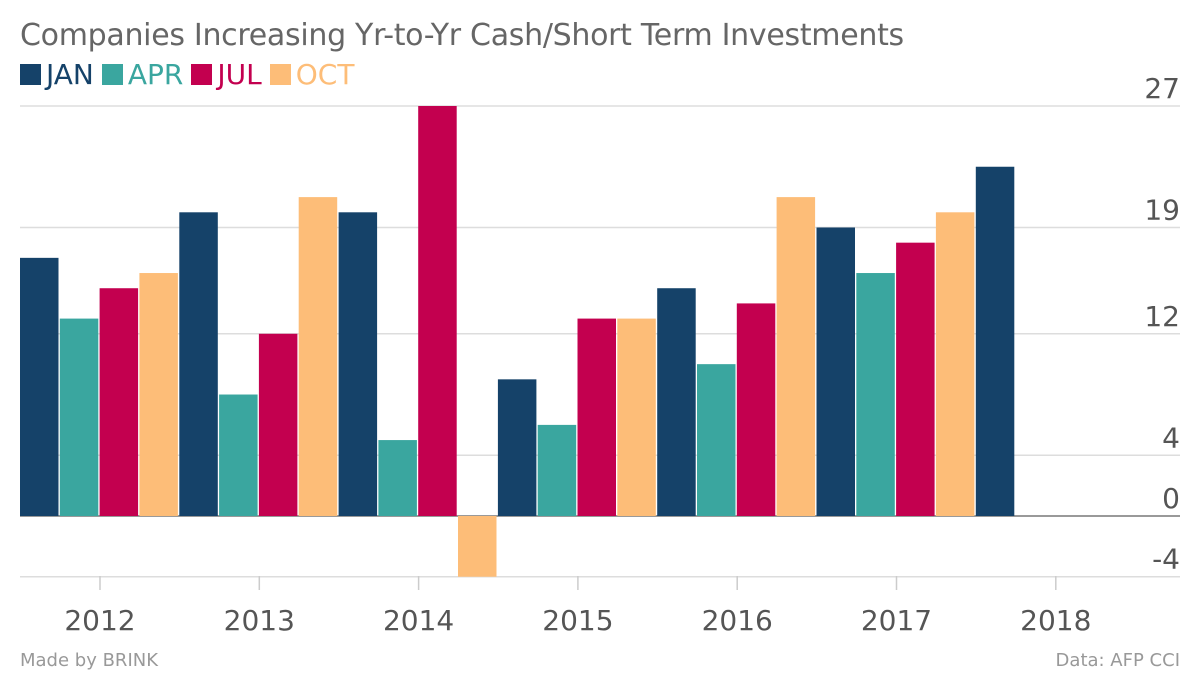 The height and width of the screenshot is (676, 1200). Describe the element at coordinates (835, 371) in the screenshot. I see `bar-jan-2017` at that location.